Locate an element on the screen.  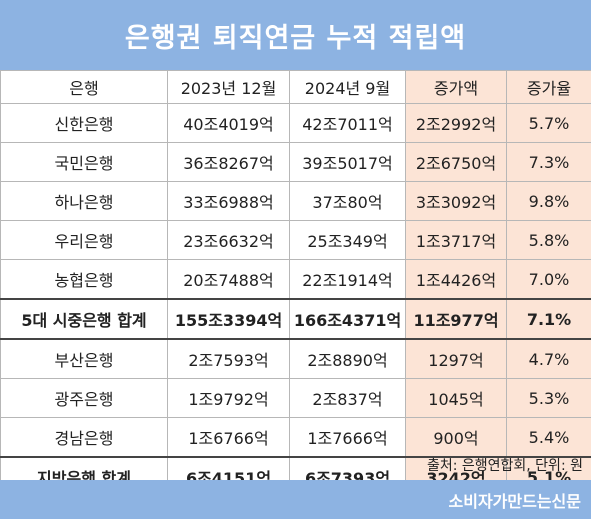
cell-bank: 부산은행 is located at coordinates (84, 358).